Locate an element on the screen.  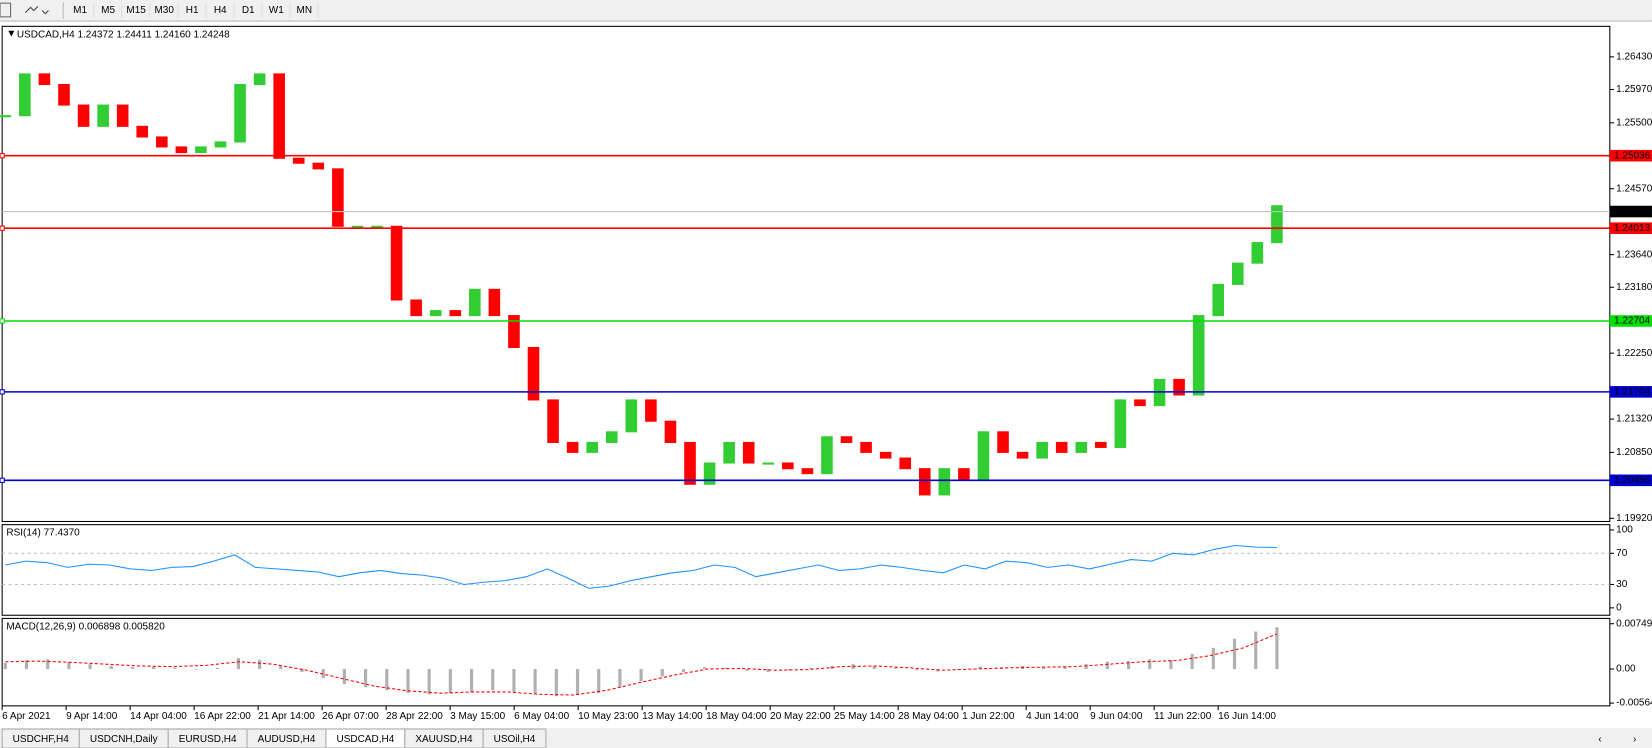
timeframe-button: D1 is located at coordinates (248, 10).